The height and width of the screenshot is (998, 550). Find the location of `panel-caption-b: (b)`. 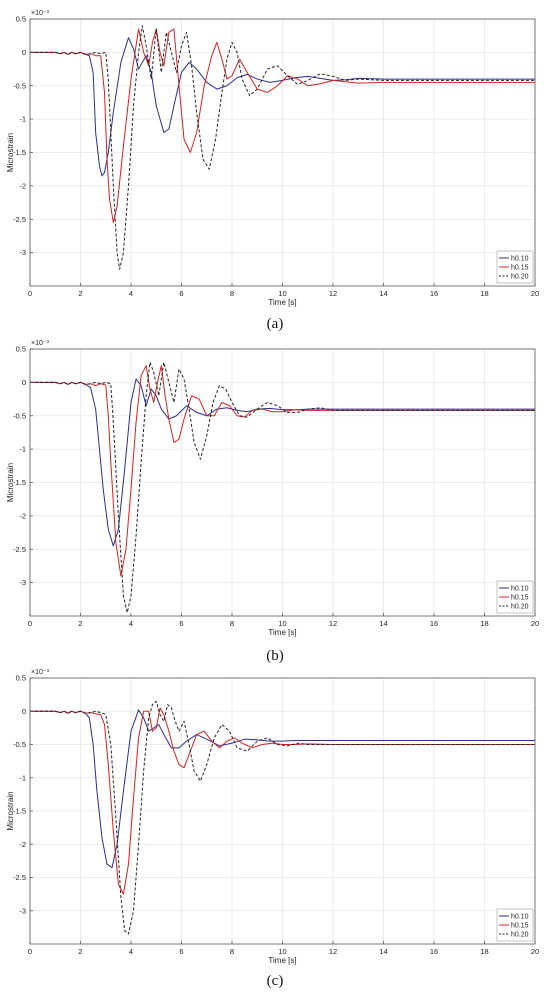

panel-caption-b: (b) is located at coordinates (275, 656).